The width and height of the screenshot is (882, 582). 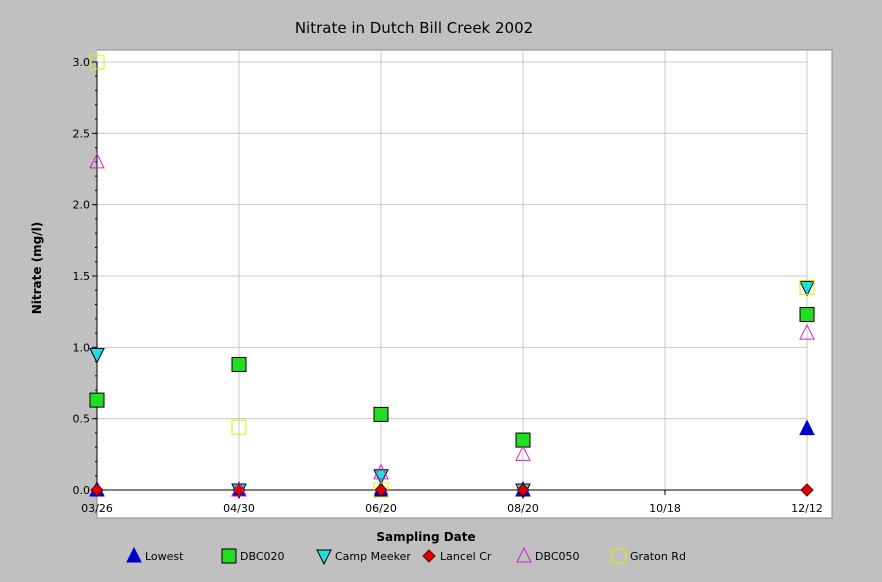 I want to click on x-tick-label: 10/18, so click(x=665, y=508).